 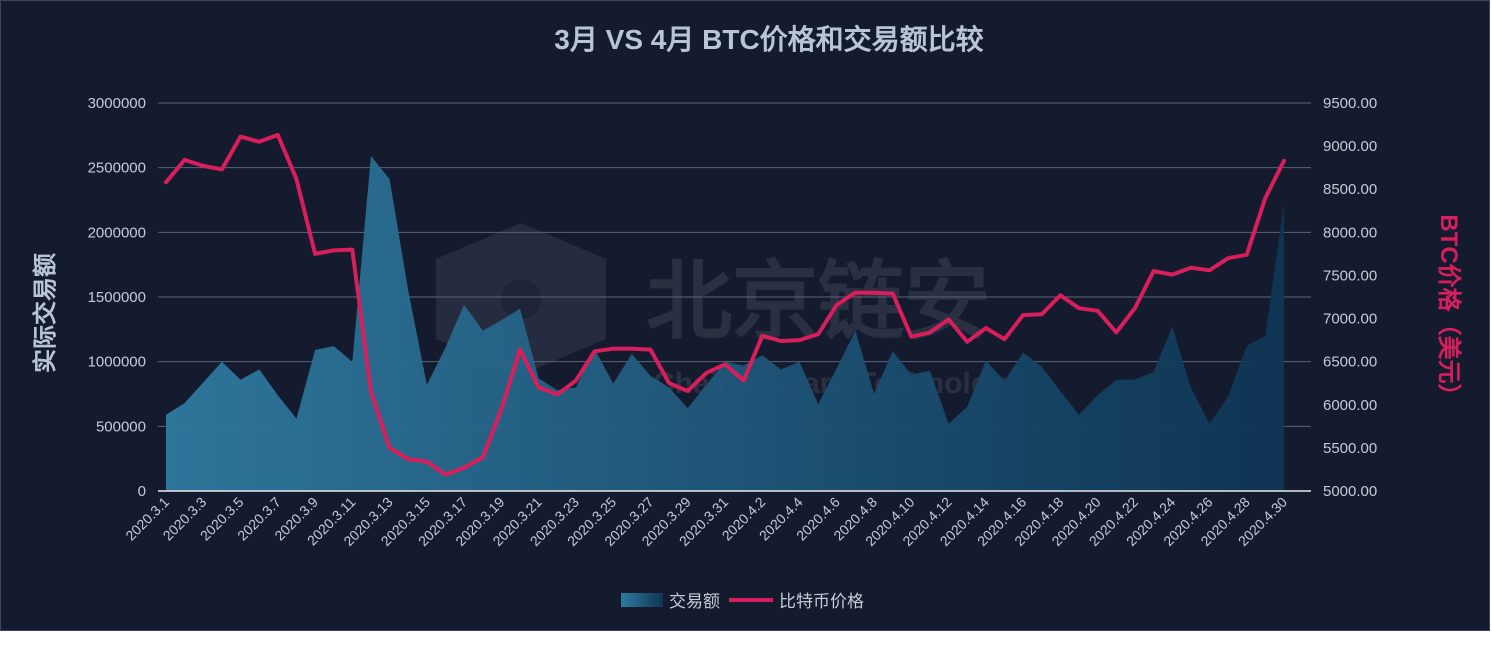 What do you see at coordinates (768, 39) in the screenshot?
I see `chart-title: 3月 VS 4月 BTC价格和交易额比较` at bounding box center [768, 39].